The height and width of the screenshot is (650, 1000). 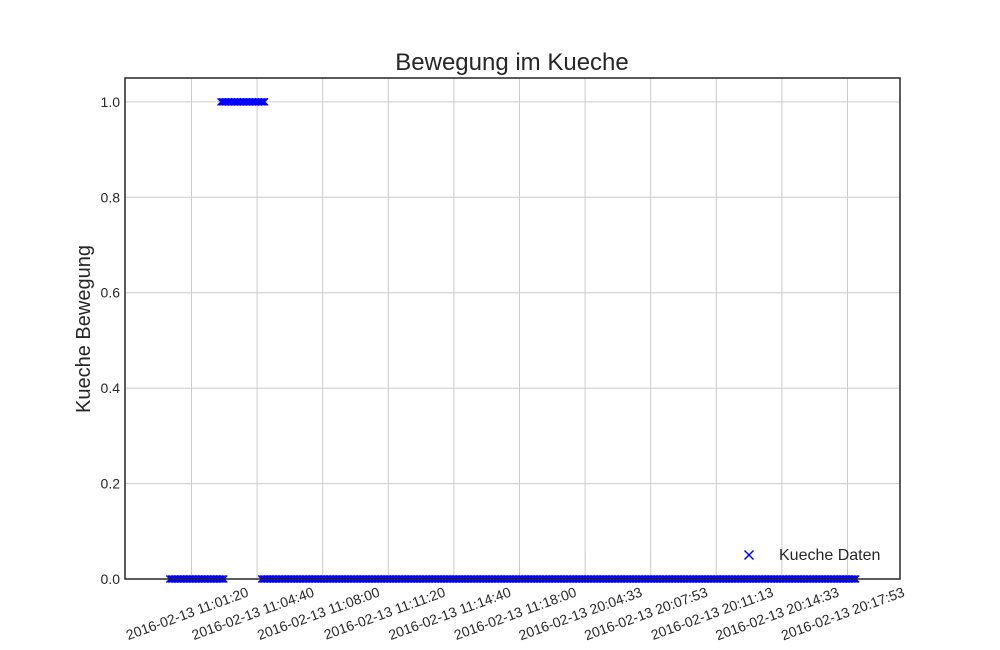 I want to click on y-tick-label: 1.0, so click(x=111, y=102).